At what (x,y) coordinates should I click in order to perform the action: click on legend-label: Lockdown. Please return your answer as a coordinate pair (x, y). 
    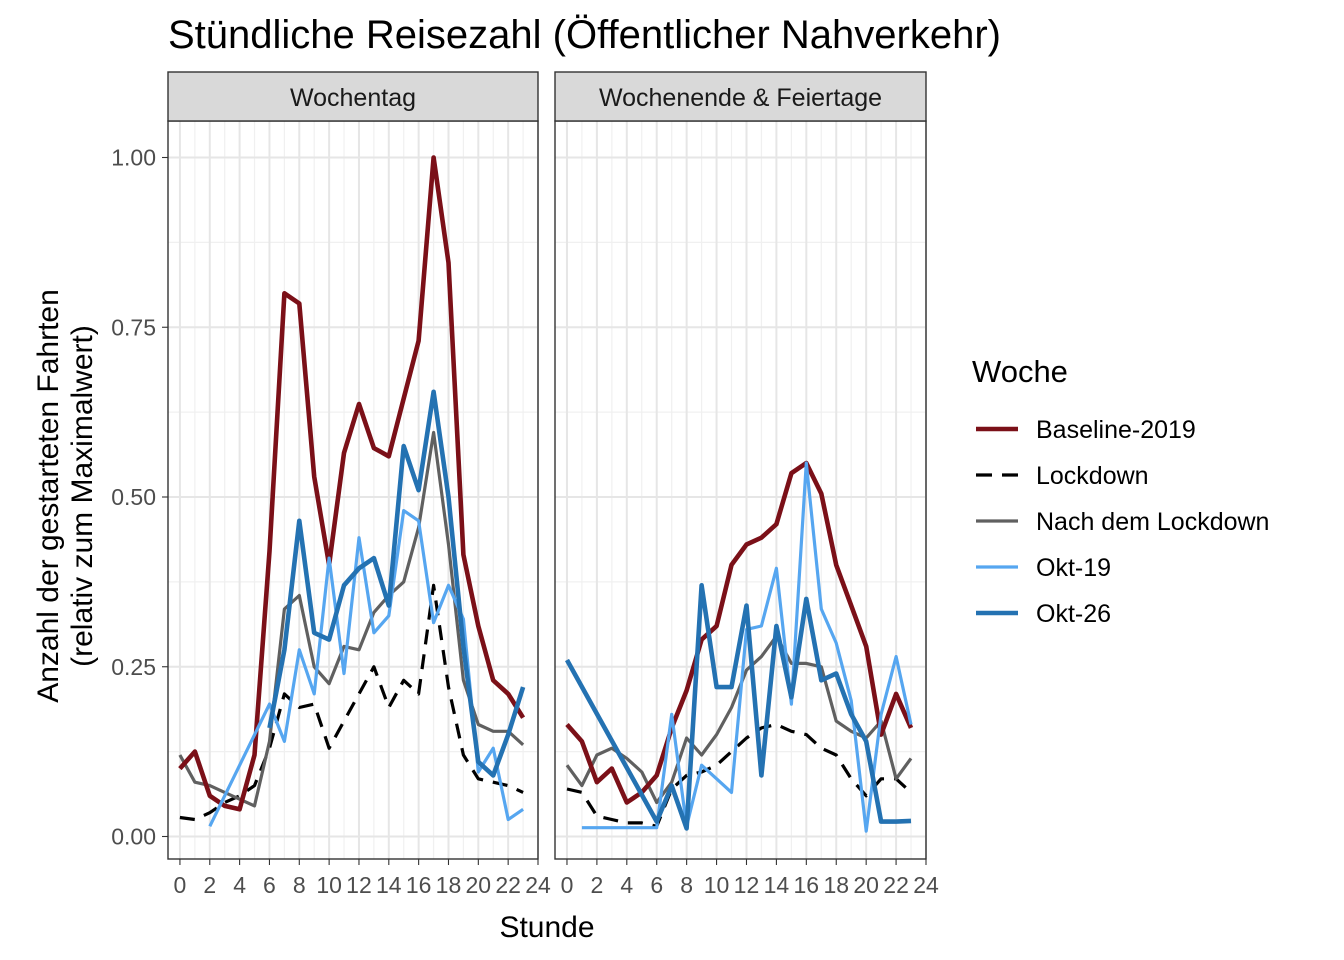
    Looking at the image, I should click on (1092, 476).